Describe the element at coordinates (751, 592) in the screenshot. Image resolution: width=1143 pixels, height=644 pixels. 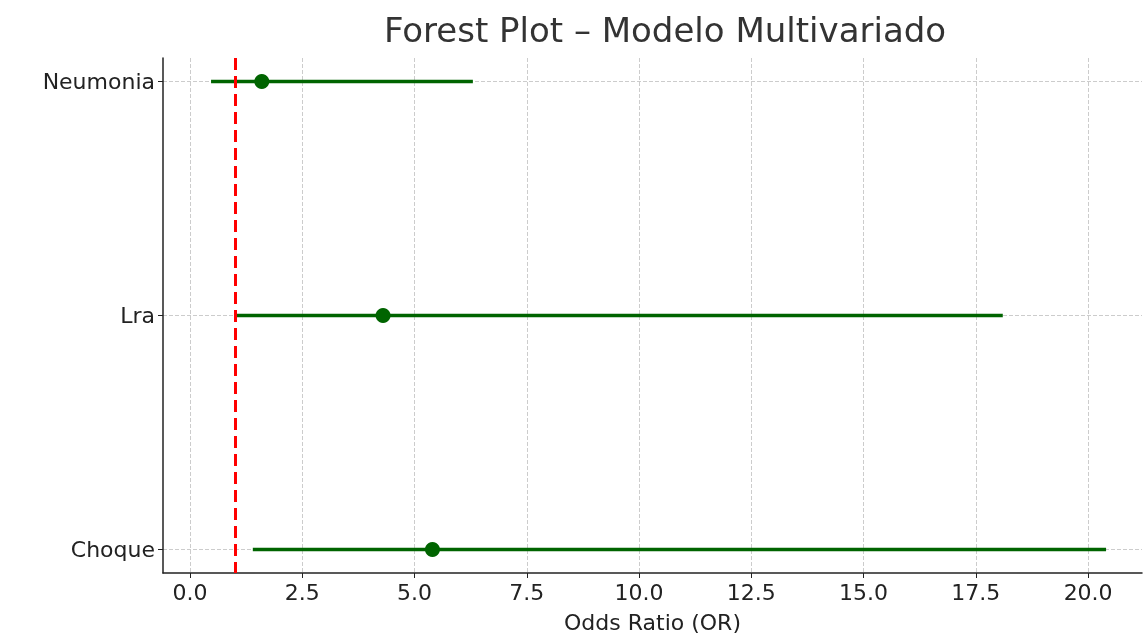
I see `x-tick-label: 12.5` at that location.